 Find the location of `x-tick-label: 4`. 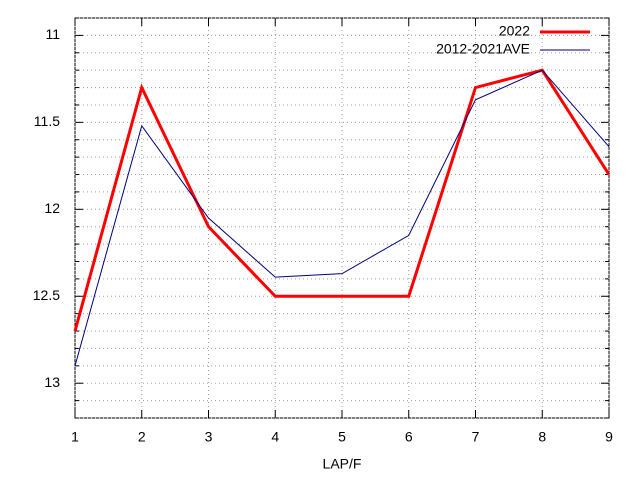

x-tick-label: 4 is located at coordinates (275, 437).